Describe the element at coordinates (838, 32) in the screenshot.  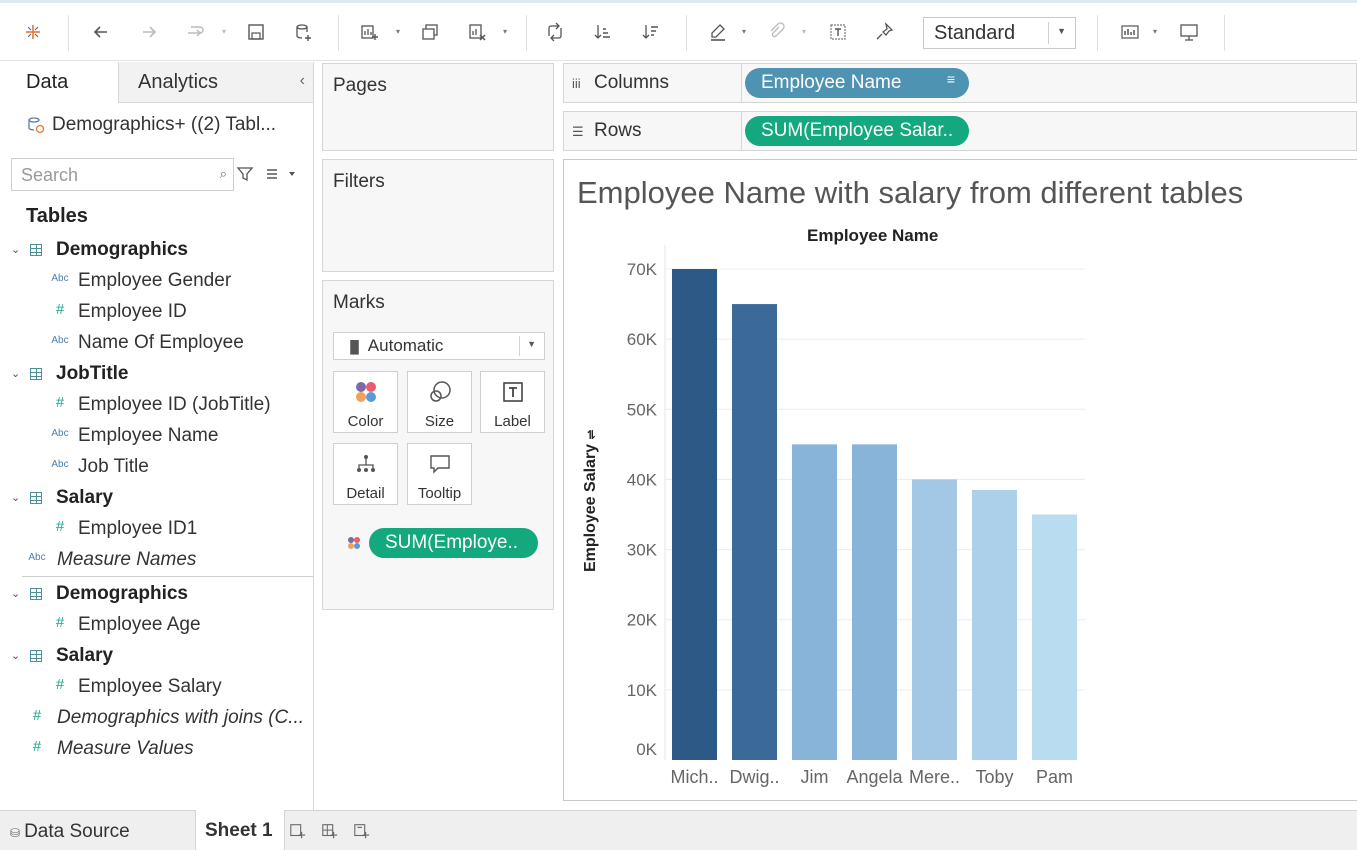
I see `show-mark-labels-icon` at that location.